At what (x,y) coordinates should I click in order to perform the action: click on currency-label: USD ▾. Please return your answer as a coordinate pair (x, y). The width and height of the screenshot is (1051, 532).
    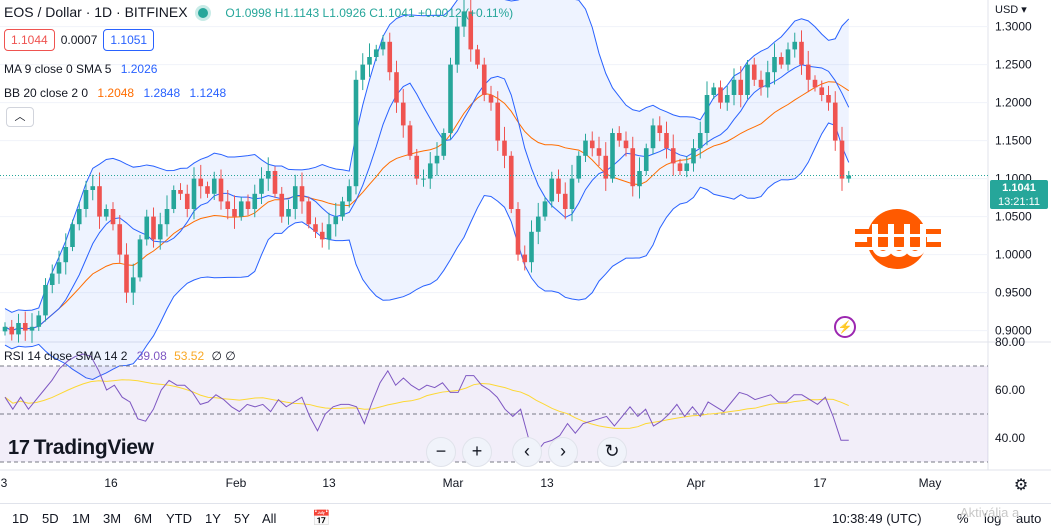
    Looking at the image, I should click on (1011, 10).